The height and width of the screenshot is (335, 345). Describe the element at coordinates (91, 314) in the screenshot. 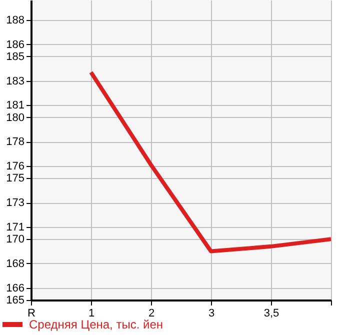

I see `x-tick-label: 1` at that location.